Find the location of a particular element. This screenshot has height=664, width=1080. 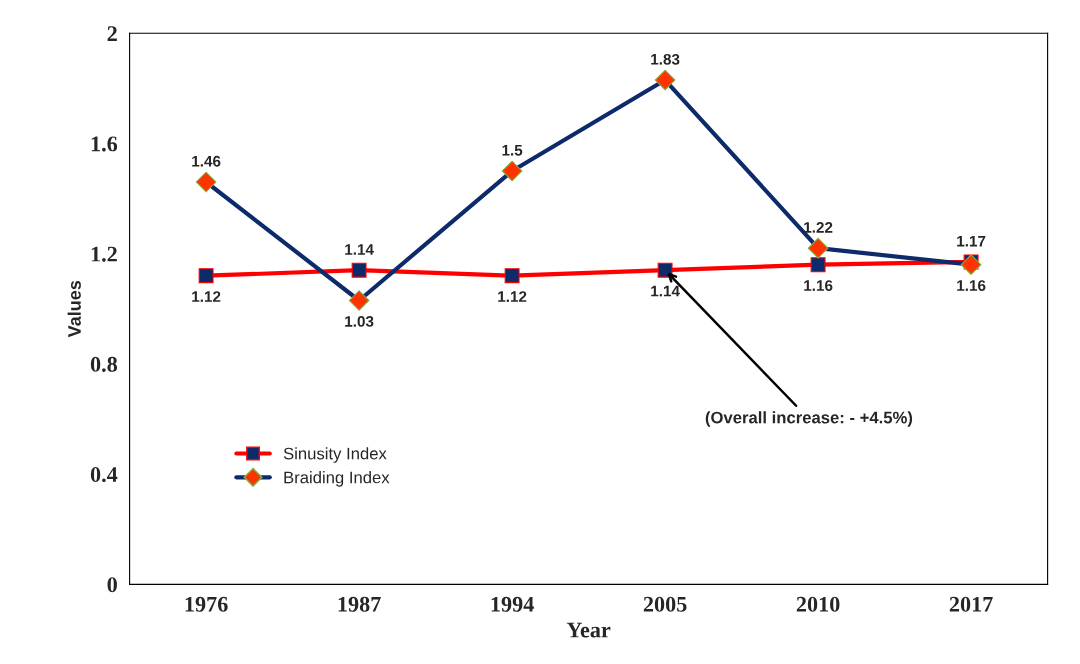

y-tick-label: 2 is located at coordinates (112, 33).